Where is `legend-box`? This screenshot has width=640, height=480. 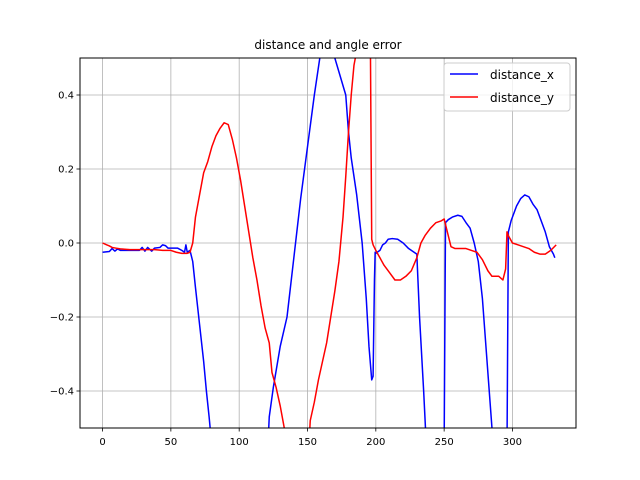 legend-box is located at coordinates (507, 87).